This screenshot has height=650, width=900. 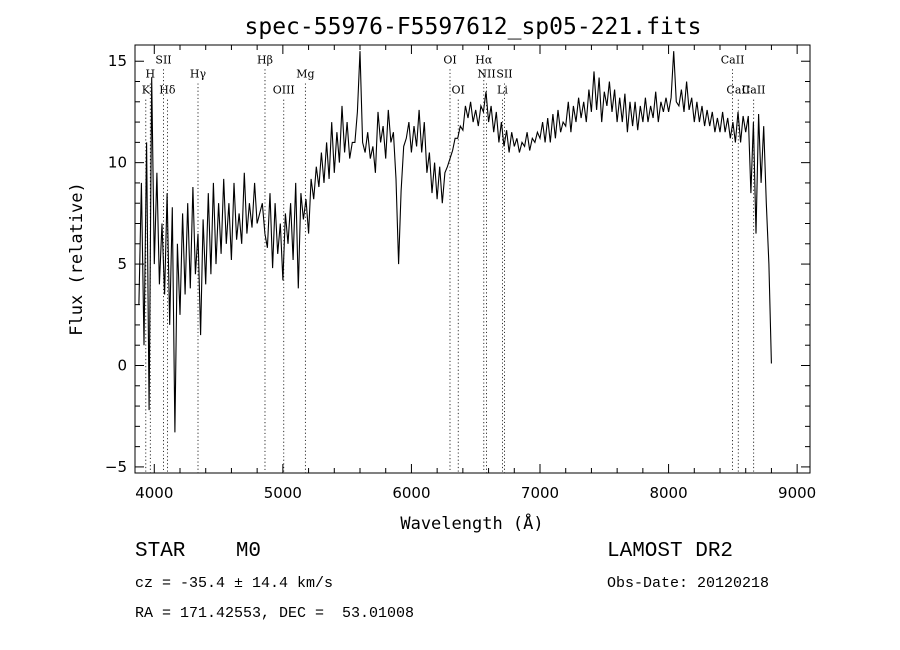 What do you see at coordinates (305, 73) in the screenshot?
I see `spectral-line-label: Mg` at bounding box center [305, 73].